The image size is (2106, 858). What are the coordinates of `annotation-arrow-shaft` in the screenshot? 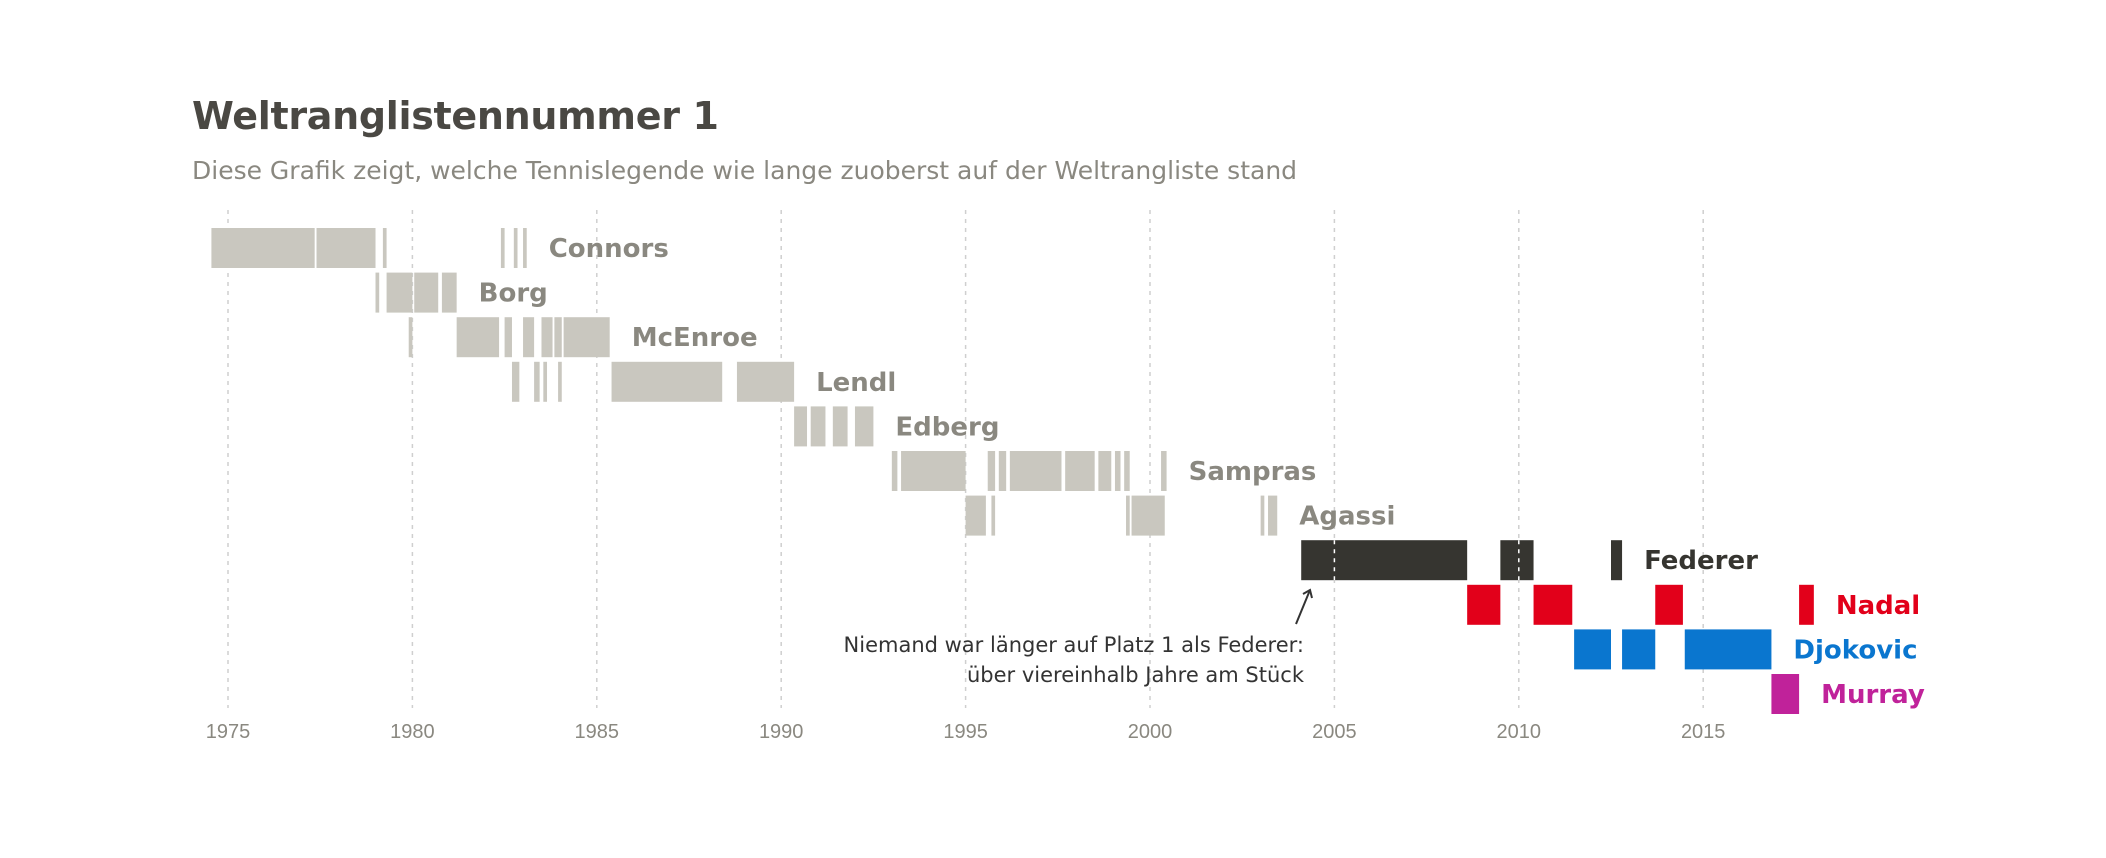 It's located at (1303, 607).